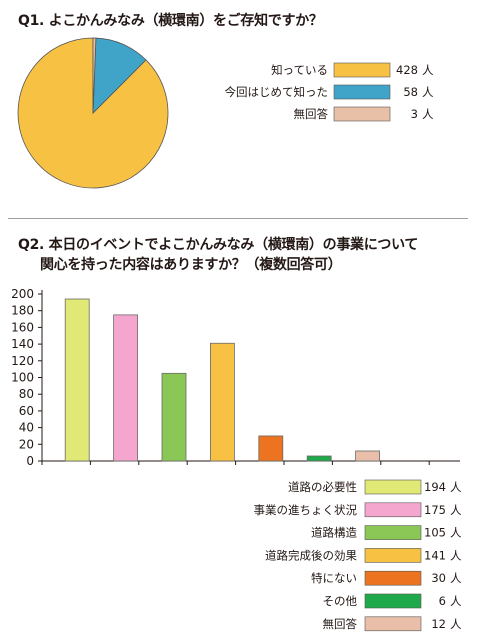 This screenshot has width=480, height=640. Describe the element at coordinates (442, 601) in the screenshot. I see `legend-value: 6` at that location.